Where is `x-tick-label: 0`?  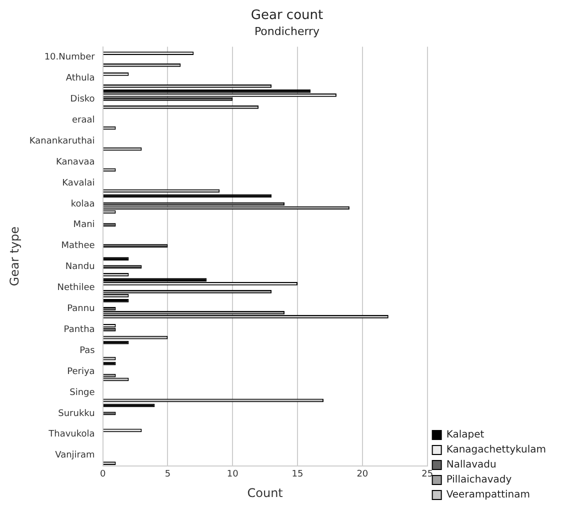 x-tick-label: 0 is located at coordinates (103, 475).